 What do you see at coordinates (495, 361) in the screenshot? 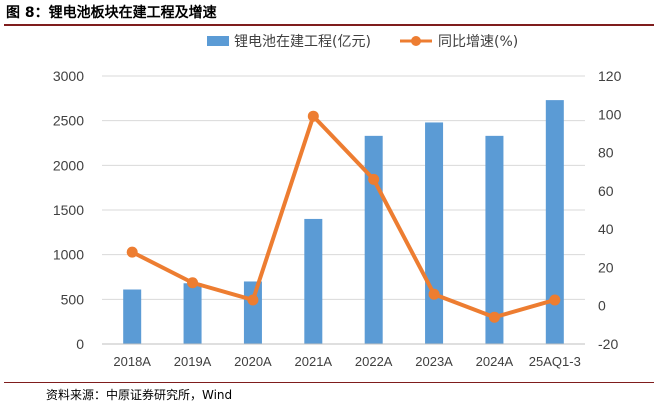
I see `x-tick-label: 2024A` at bounding box center [495, 361].